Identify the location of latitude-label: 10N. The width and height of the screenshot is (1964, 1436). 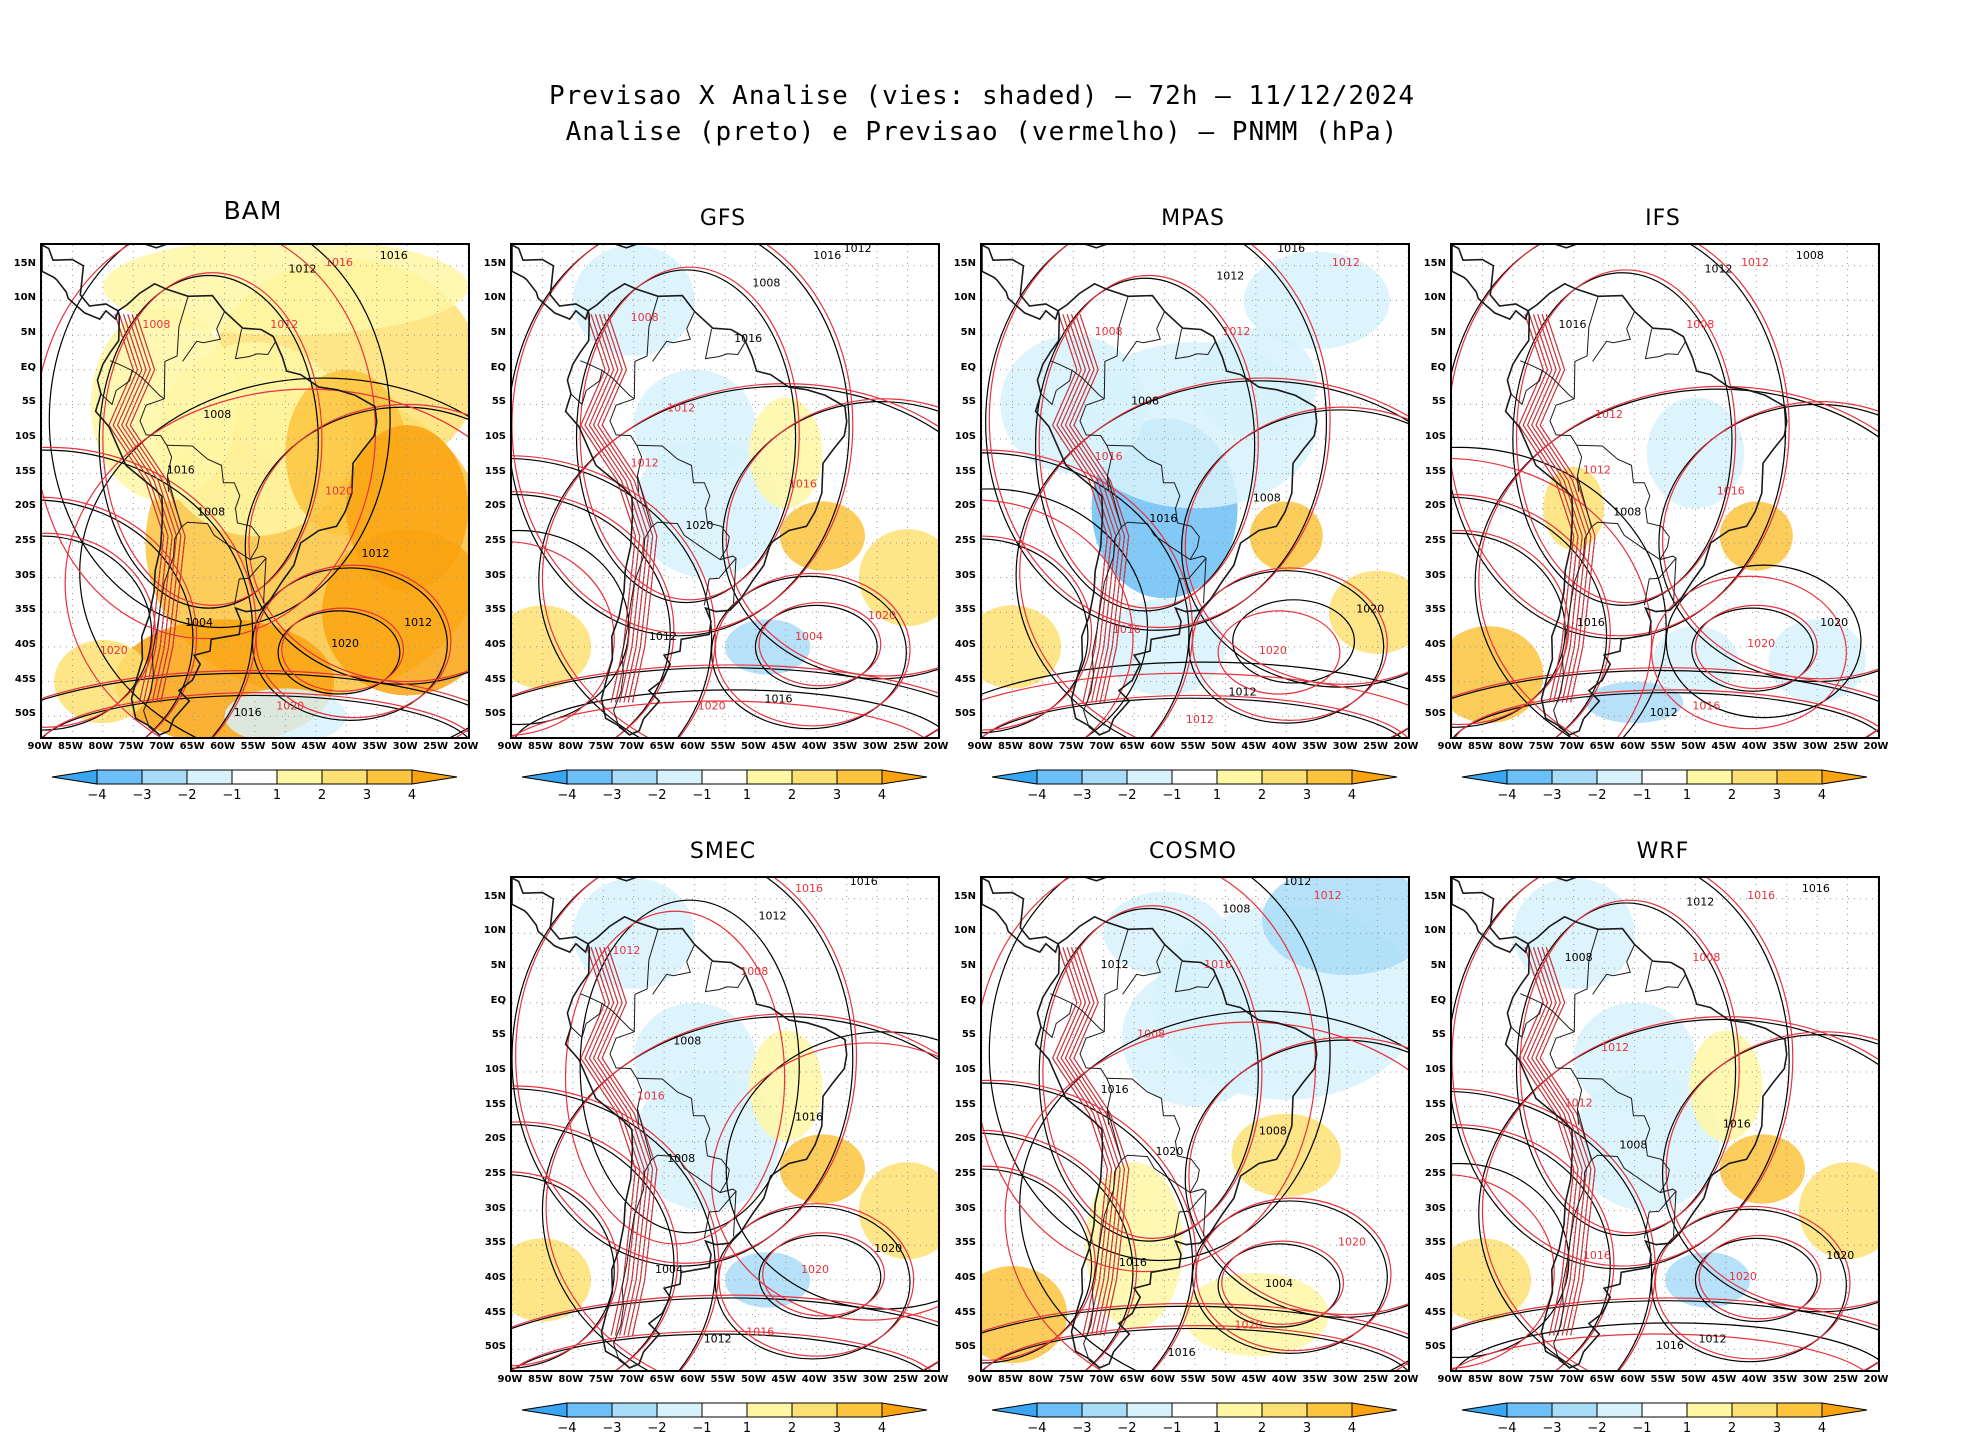
(1434, 298).